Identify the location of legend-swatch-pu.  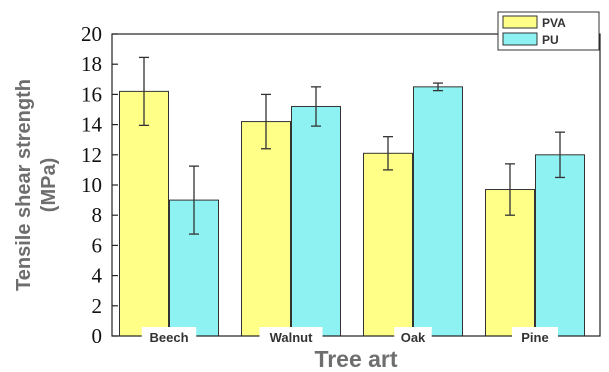
(520, 39).